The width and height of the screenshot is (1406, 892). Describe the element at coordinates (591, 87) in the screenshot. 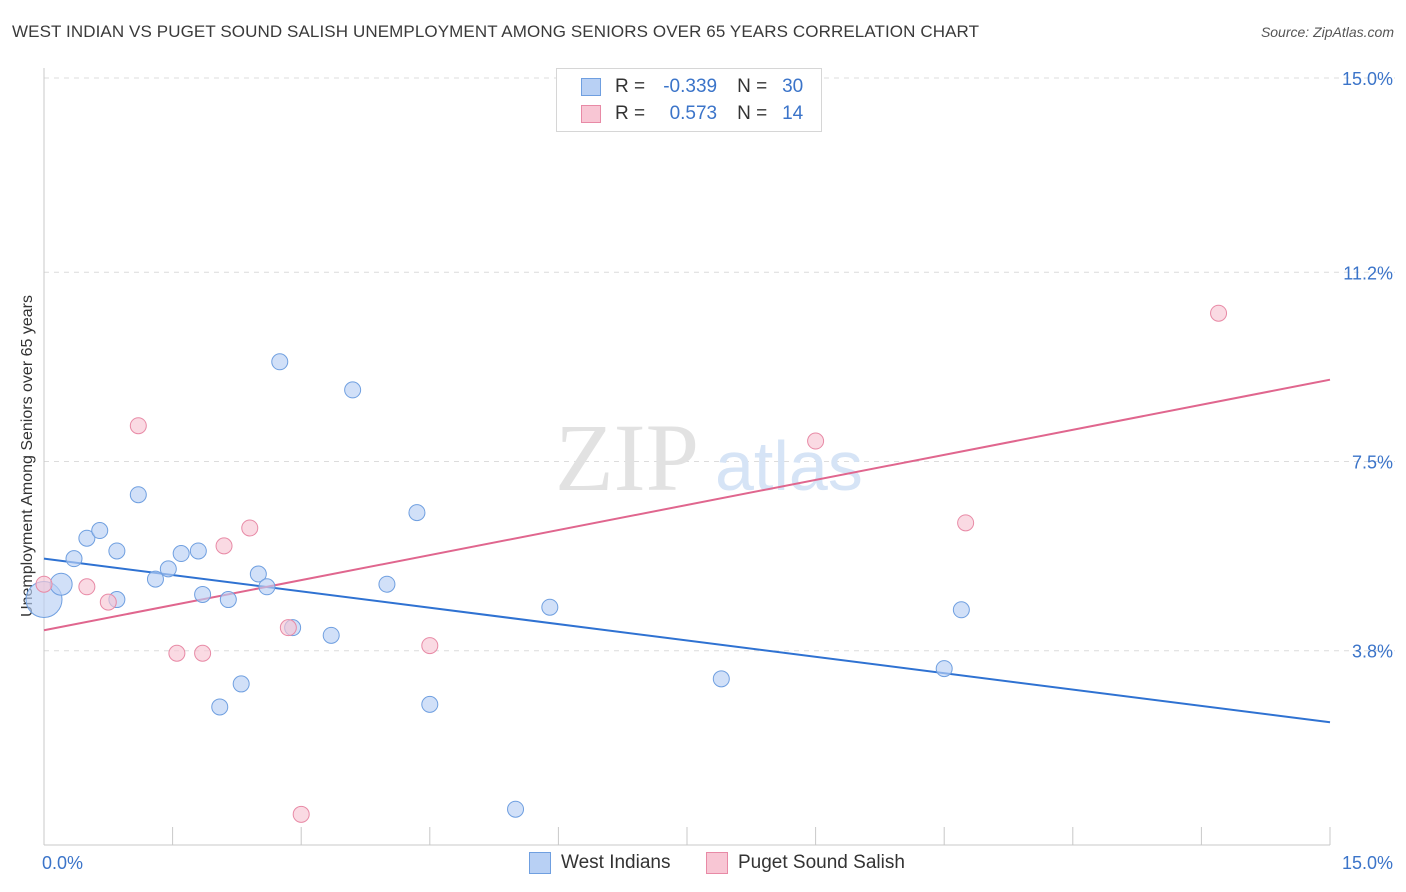

I see `legend-swatch-west-indians` at that location.